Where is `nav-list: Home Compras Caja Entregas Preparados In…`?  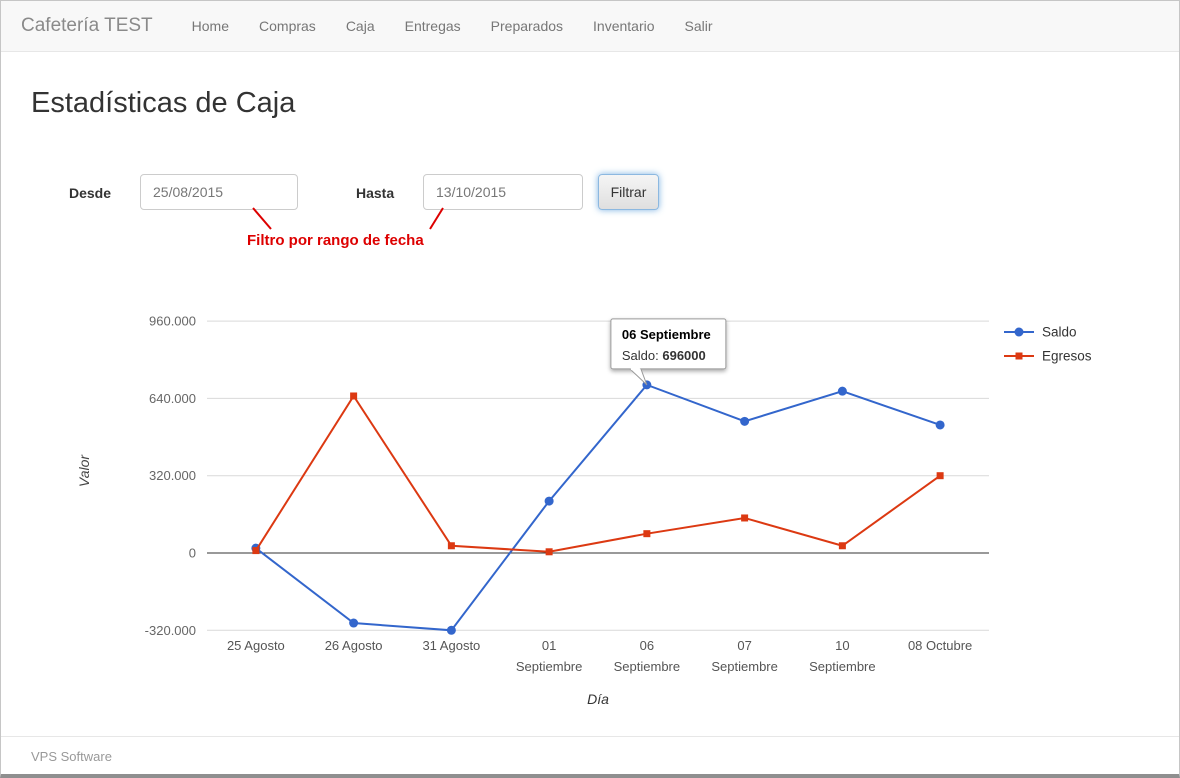 nav-list: Home Compras Caja Entregas Preparados In… is located at coordinates (452, 26).